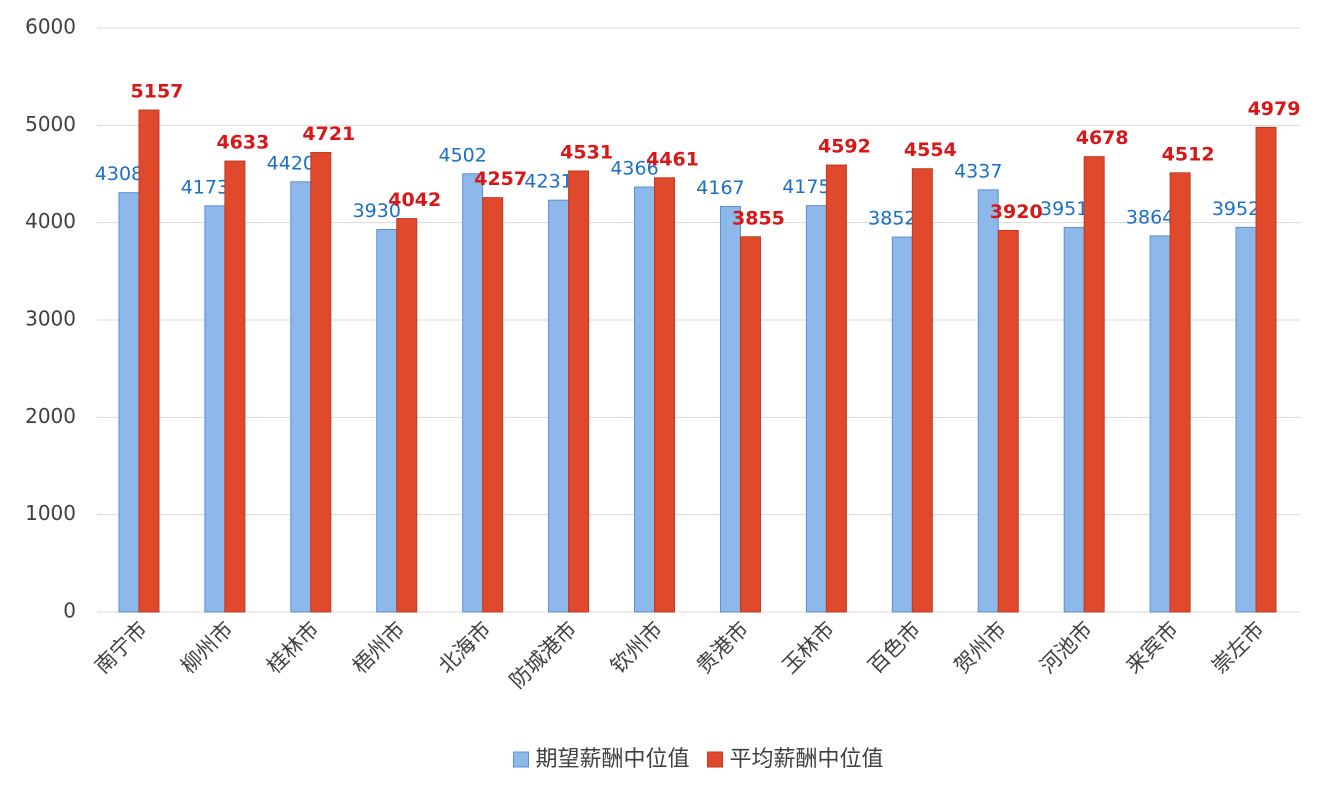  I want to click on value-label: 4531, so click(586, 152).